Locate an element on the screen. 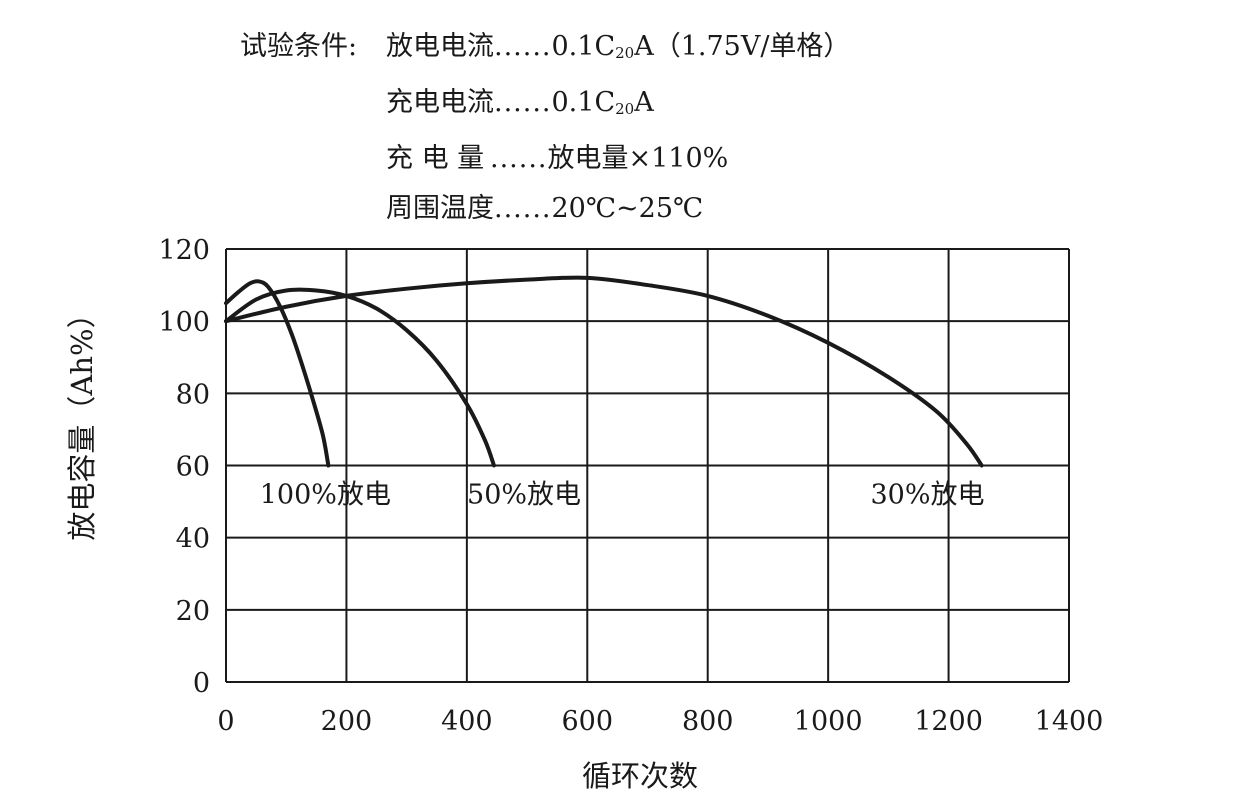 The height and width of the screenshot is (800, 1255). condition-value: 放电量×110% is located at coordinates (638, 158).